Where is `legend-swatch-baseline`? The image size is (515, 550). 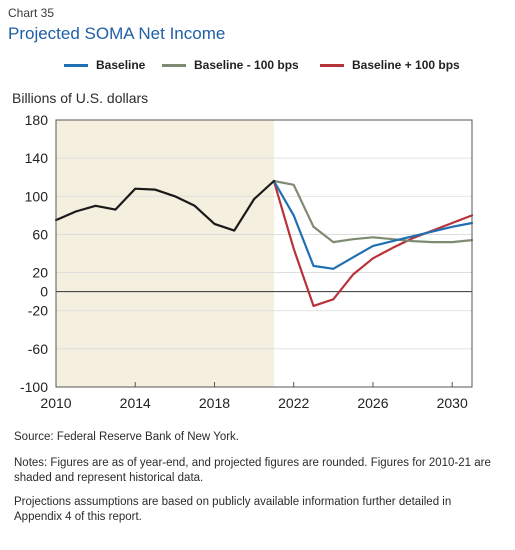 legend-swatch-baseline is located at coordinates (76, 66).